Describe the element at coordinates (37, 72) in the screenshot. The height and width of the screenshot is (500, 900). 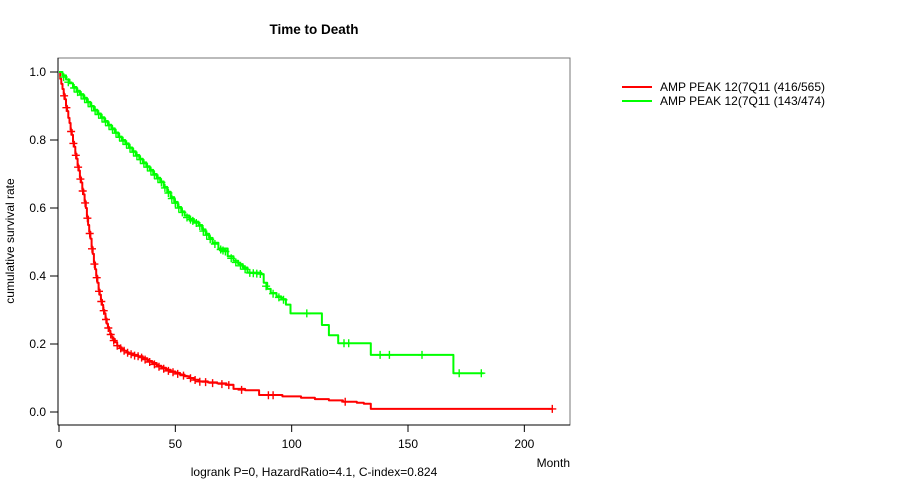
I see `y-tick-label: 1.0` at that location.